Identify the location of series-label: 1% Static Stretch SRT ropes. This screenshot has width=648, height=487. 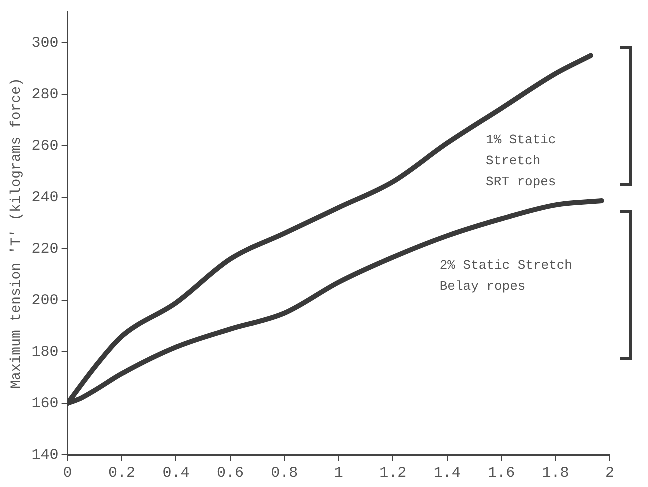
(521, 161).